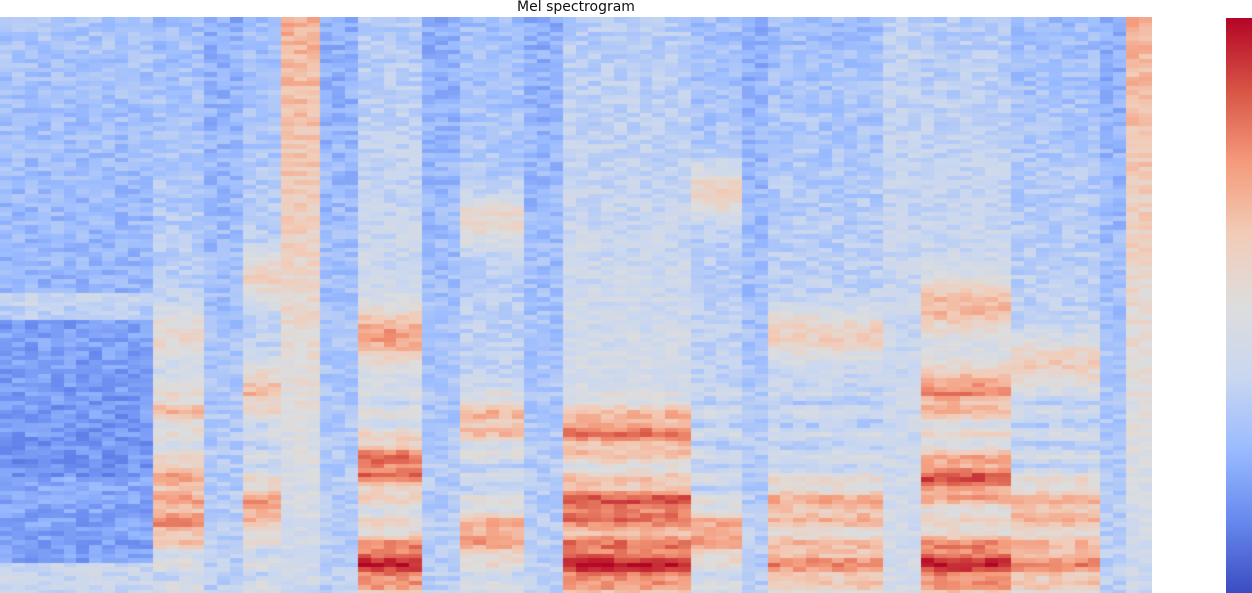  I want to click on colorbar, so click(1239, 305).